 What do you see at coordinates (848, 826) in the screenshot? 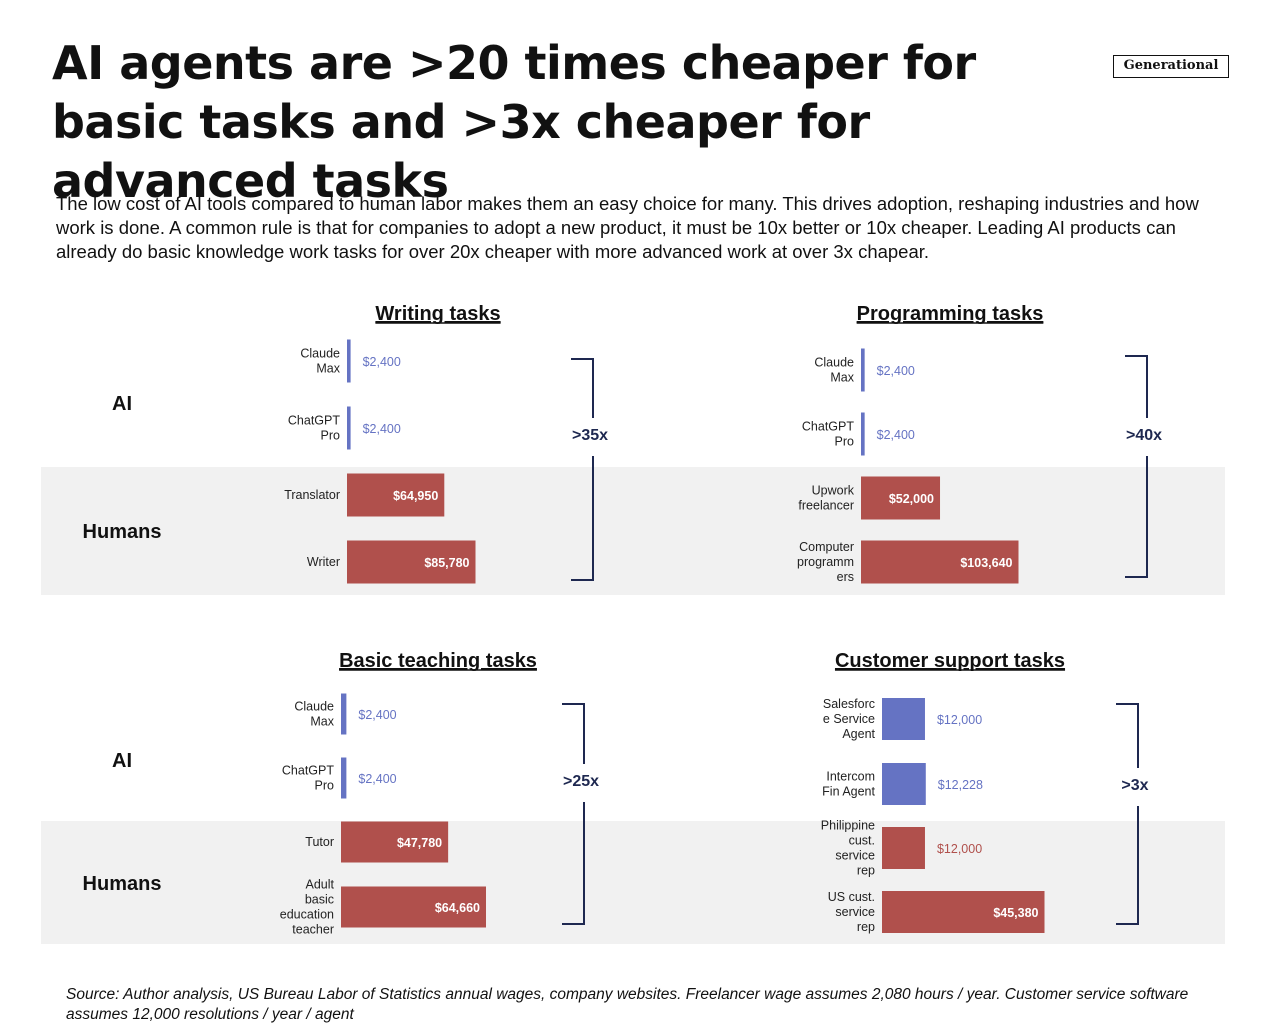
I see `chart-4-category-label: Philippine` at bounding box center [848, 826].